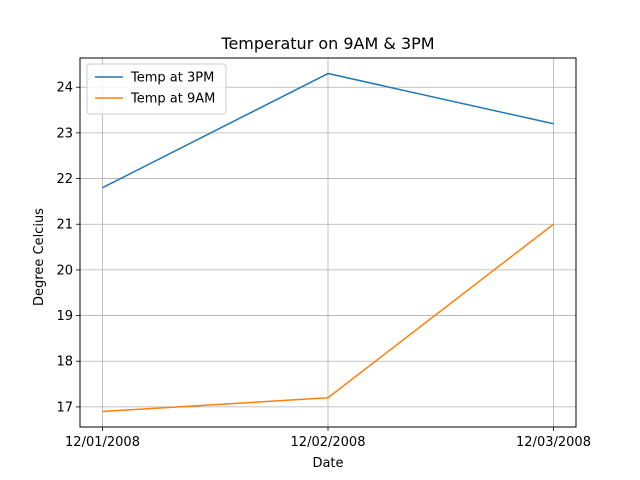 This screenshot has width=640, height=480. What do you see at coordinates (64, 179) in the screenshot?
I see `y-tick-label: 22` at bounding box center [64, 179].